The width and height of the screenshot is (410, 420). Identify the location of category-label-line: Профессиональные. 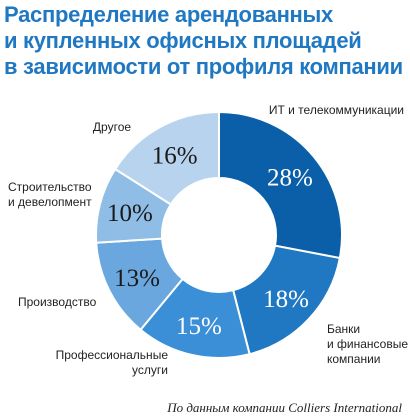
(112, 355).